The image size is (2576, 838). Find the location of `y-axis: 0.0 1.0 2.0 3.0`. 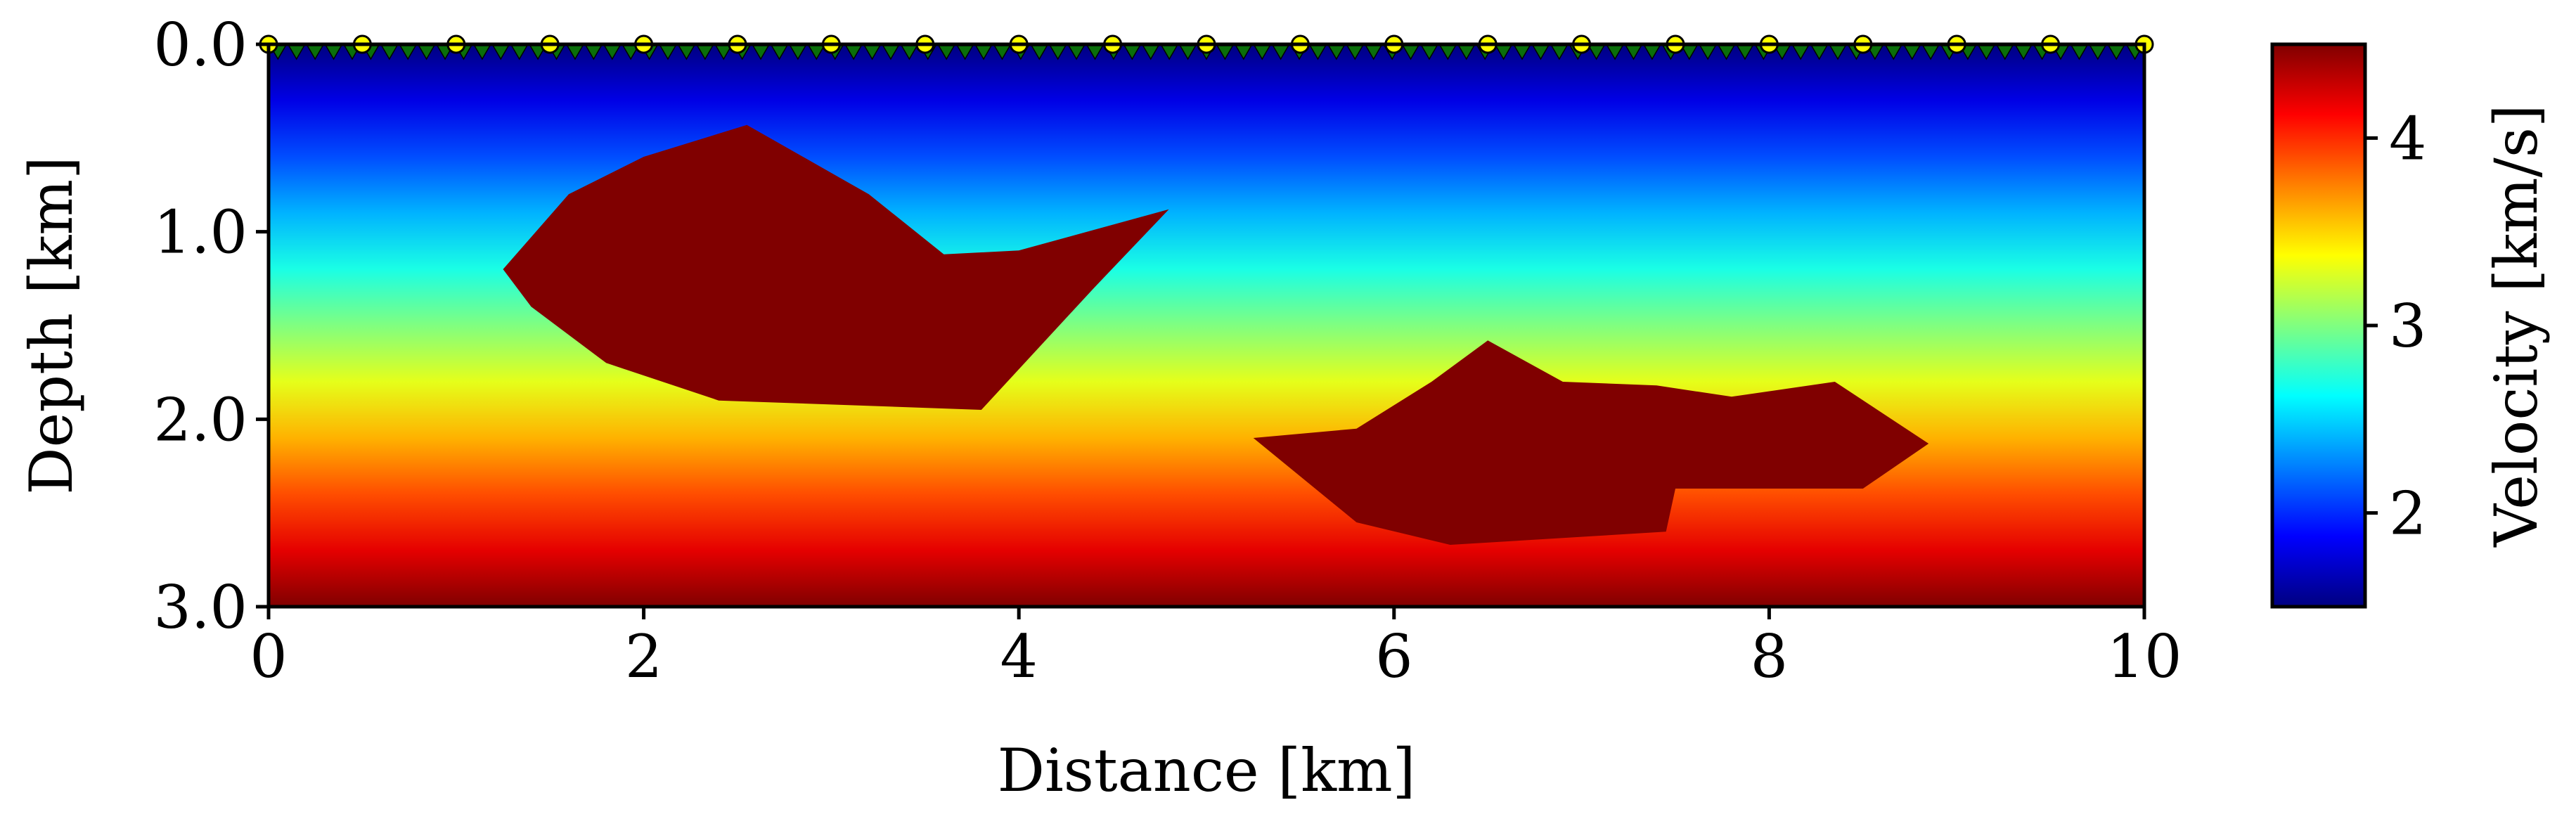

y-axis: 0.0 1.0 2.0 3.0 is located at coordinates (211, 326).